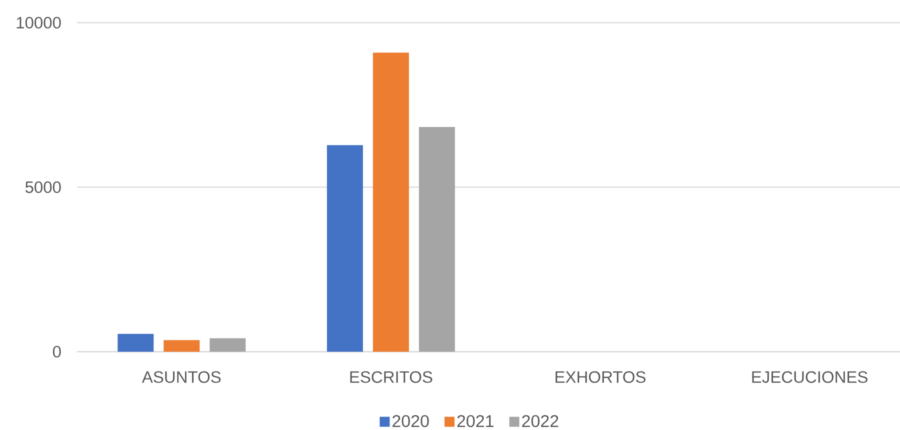 This screenshot has width=900, height=430. I want to click on y-tick-label: 0, so click(56, 352).